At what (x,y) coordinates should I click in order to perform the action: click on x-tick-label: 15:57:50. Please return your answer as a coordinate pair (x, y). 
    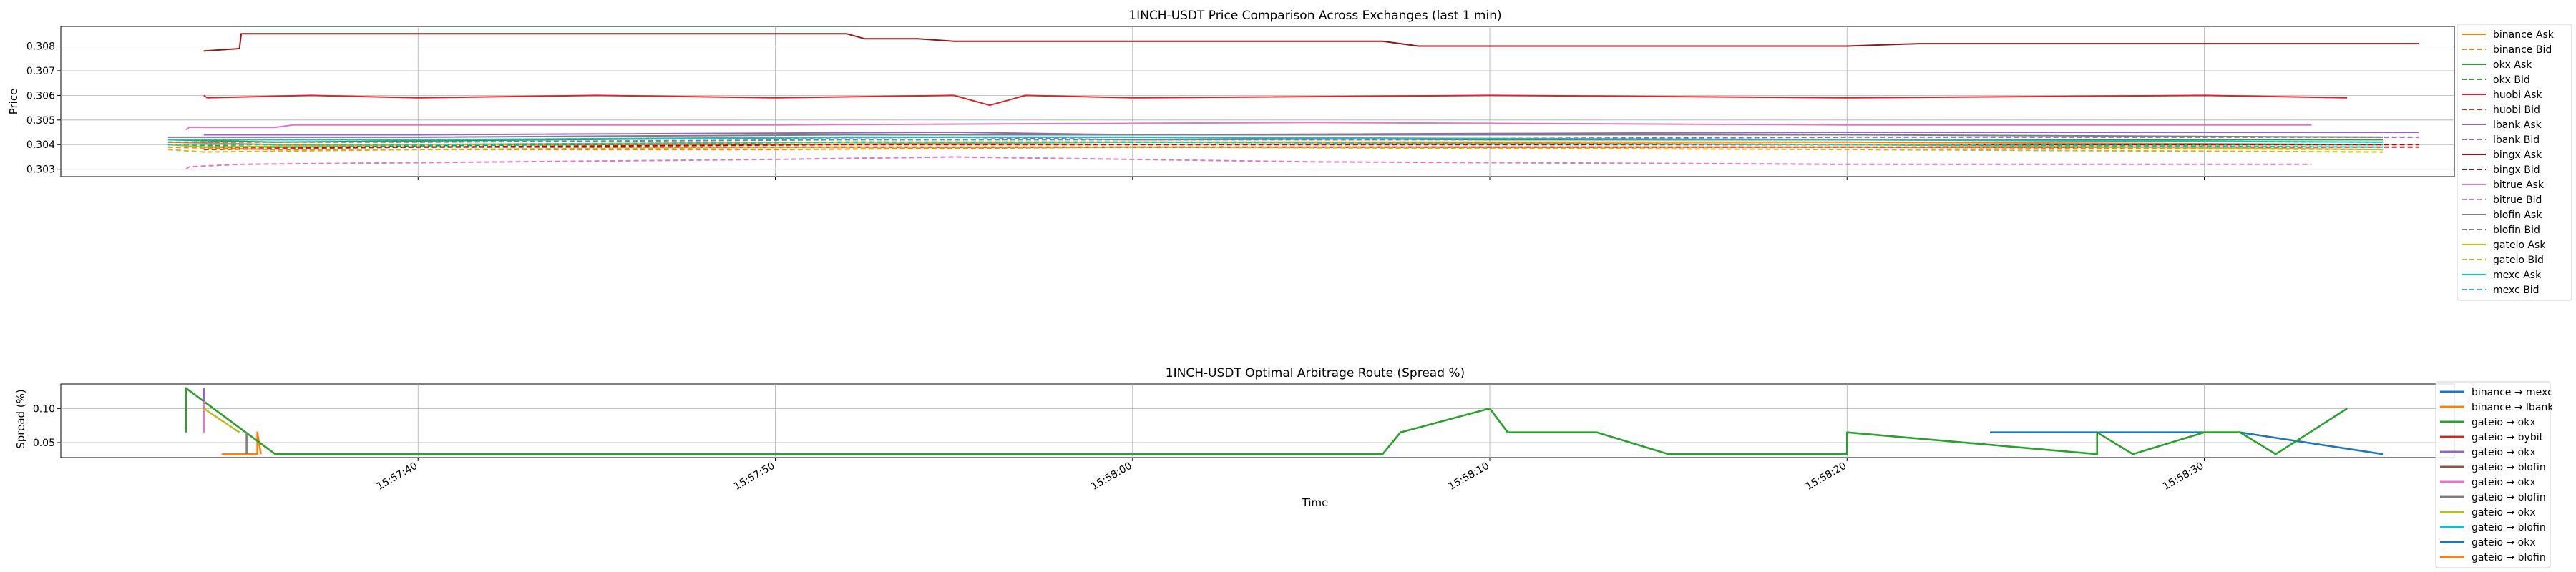
    Looking at the image, I should click on (754, 476).